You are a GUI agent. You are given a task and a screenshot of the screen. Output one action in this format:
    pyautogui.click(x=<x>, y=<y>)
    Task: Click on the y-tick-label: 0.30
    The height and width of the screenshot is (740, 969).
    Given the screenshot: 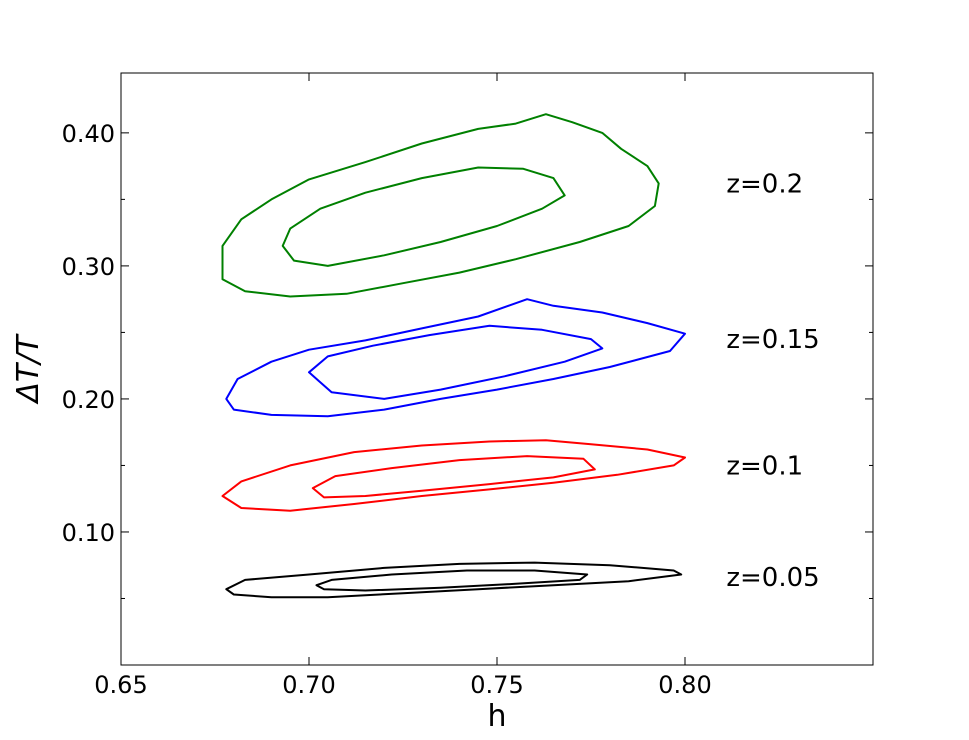 What is the action you would take?
    pyautogui.click(x=88, y=267)
    